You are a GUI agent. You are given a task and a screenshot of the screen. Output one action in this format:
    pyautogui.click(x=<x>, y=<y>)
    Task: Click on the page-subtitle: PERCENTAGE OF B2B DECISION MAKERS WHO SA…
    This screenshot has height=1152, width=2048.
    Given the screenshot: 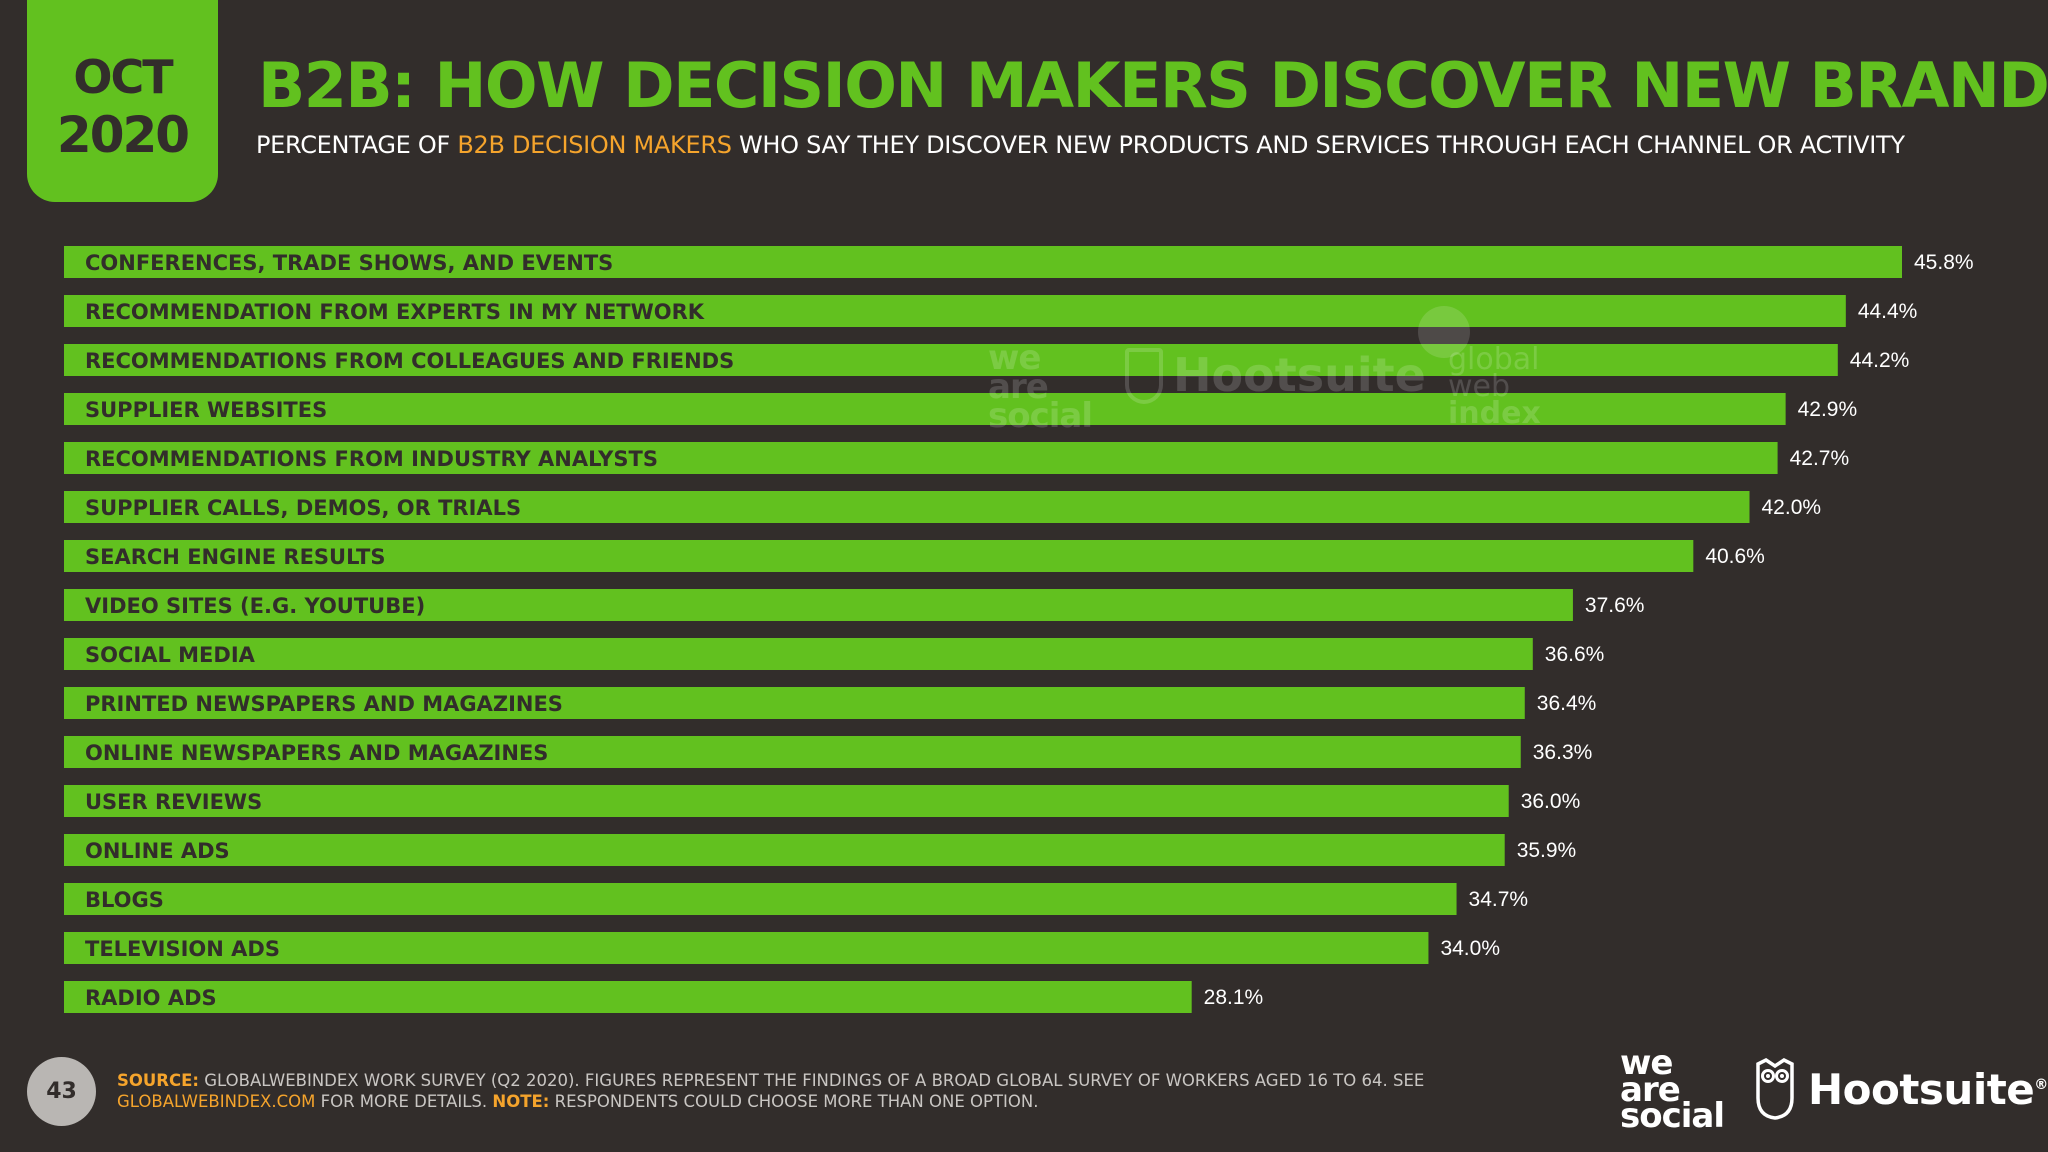 What is the action you would take?
    pyautogui.click(x=1080, y=145)
    